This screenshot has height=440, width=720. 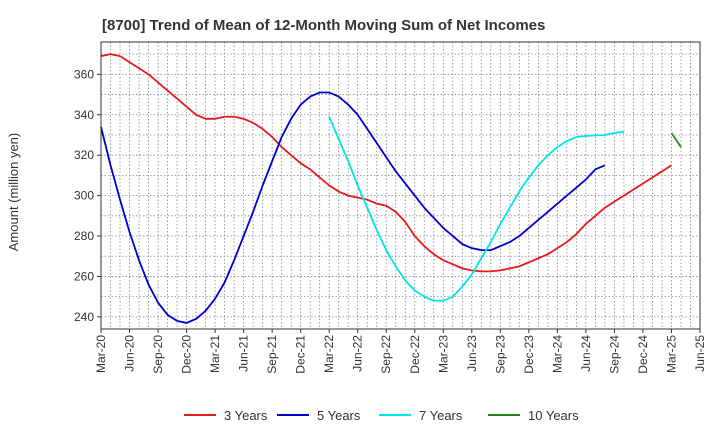 I want to click on x-tick-label: Sep-20, so click(x=158, y=354).